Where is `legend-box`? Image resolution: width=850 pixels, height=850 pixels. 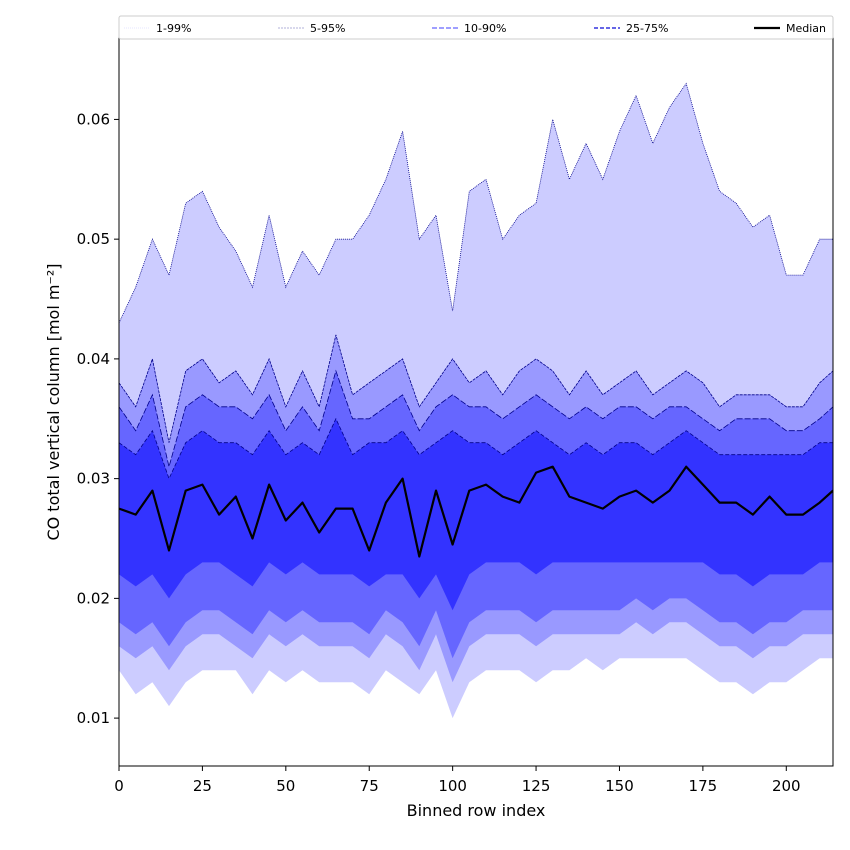 legend-box is located at coordinates (476, 27).